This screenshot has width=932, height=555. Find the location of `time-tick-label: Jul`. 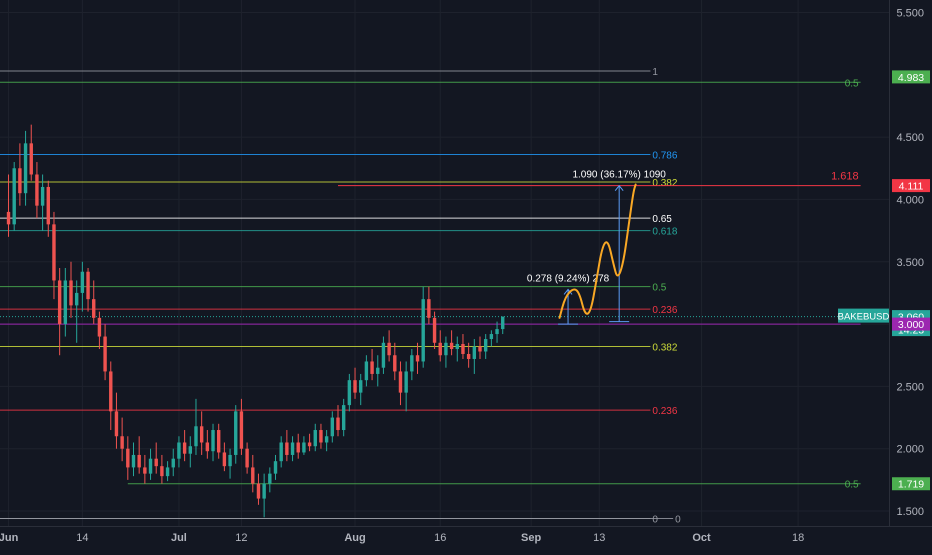

time-tick-label: Jul is located at coordinates (179, 538).